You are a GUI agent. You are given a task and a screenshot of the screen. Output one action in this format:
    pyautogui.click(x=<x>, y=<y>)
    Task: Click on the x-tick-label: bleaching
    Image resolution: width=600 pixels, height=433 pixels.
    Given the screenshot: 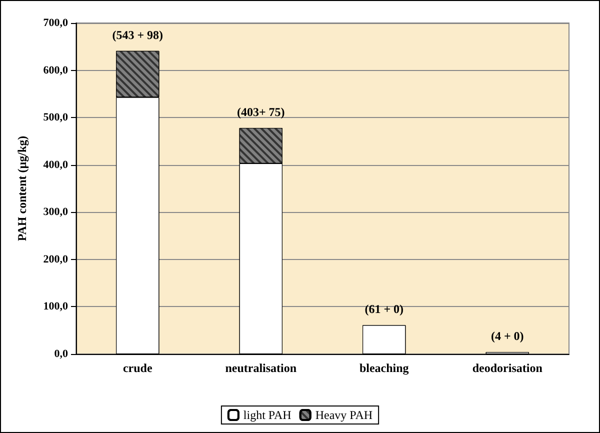 What is the action you would take?
    pyautogui.click(x=384, y=368)
    